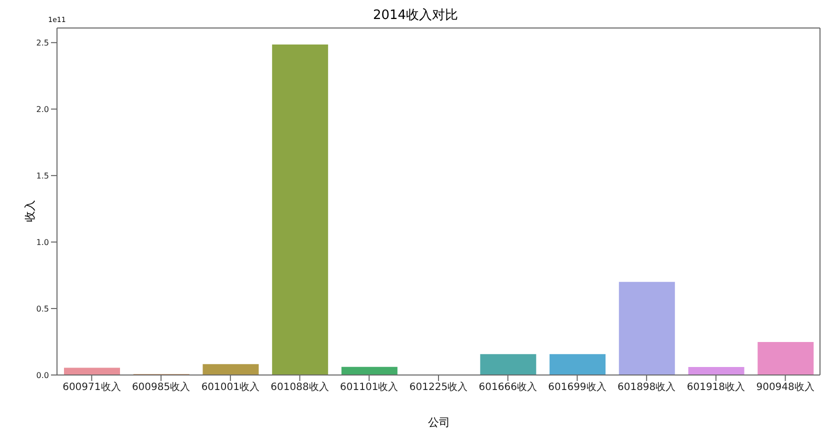 The width and height of the screenshot is (831, 431). I want to click on y-tick-label: 0.0, so click(42, 375).